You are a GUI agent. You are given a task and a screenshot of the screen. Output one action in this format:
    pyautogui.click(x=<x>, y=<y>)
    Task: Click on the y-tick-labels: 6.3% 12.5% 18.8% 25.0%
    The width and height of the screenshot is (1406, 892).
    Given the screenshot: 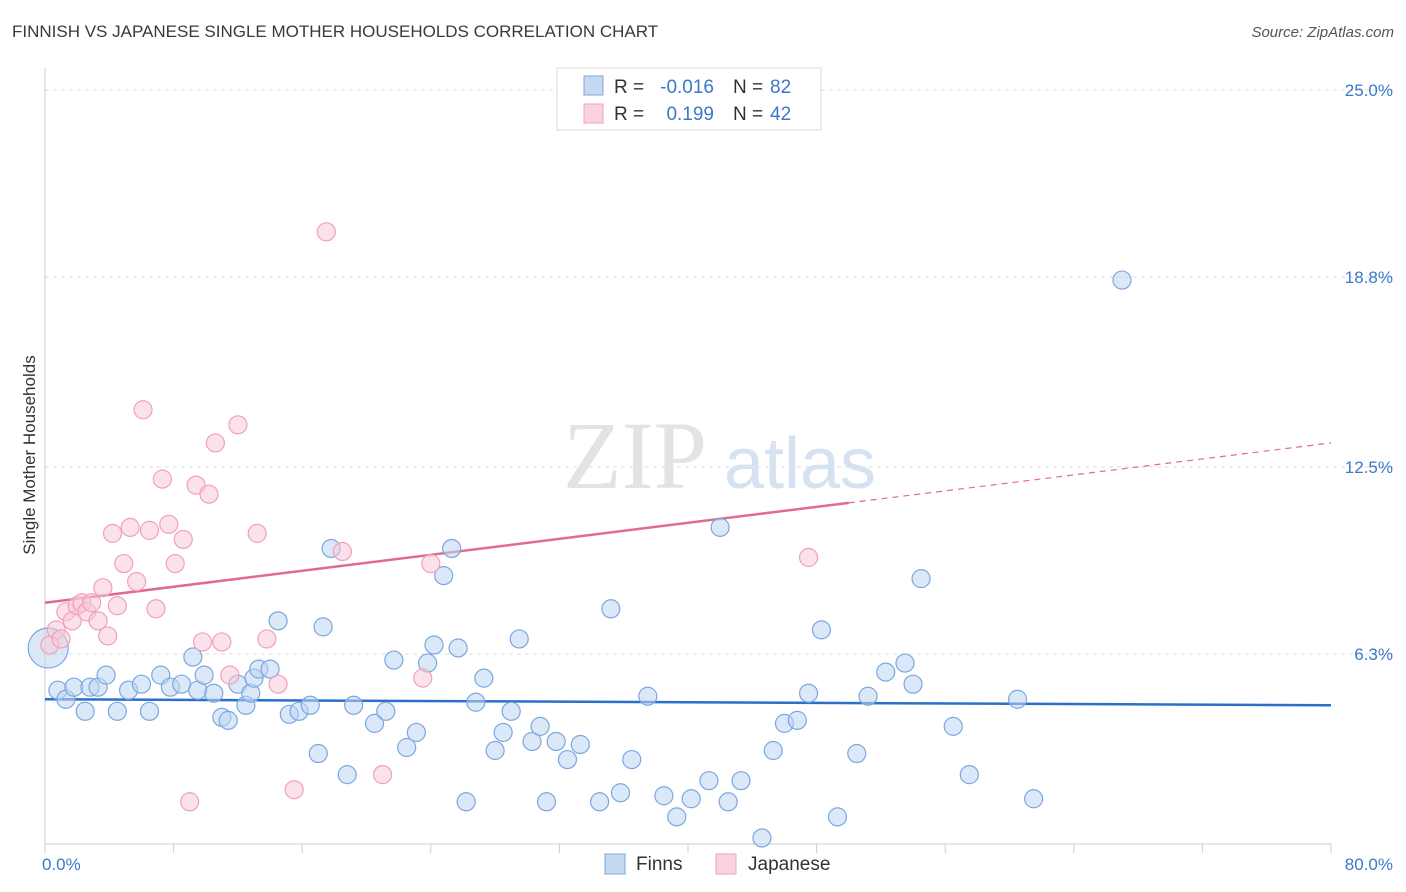 What is the action you would take?
    pyautogui.click(x=1369, y=372)
    